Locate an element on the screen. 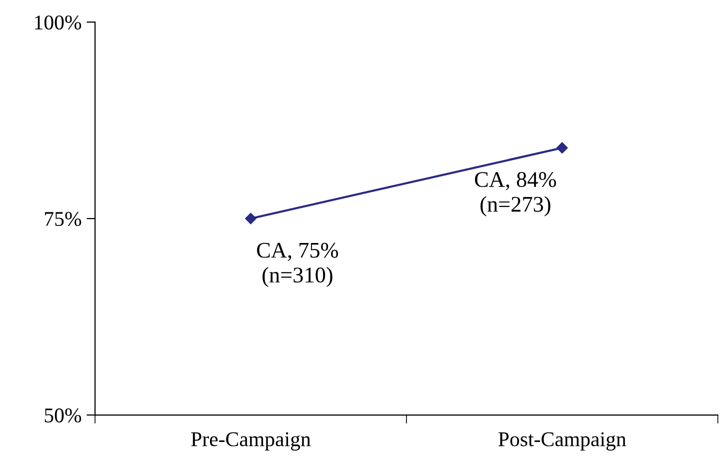  data-label: CA, 84% (n=273) is located at coordinates (515, 194).